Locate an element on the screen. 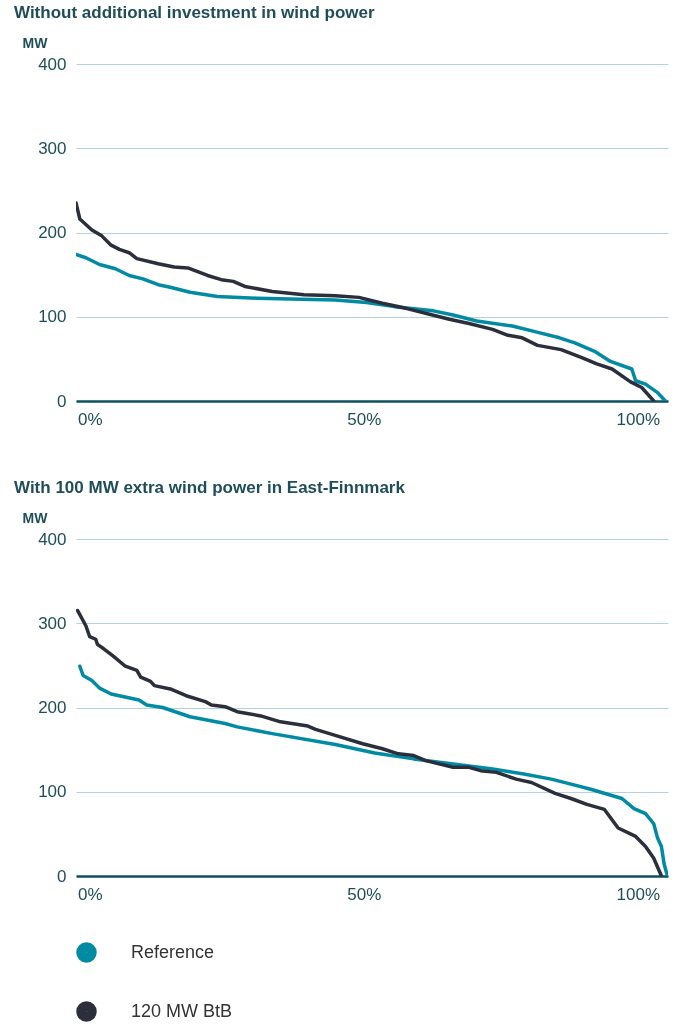  legend-label: Reference is located at coordinates (173, 951).